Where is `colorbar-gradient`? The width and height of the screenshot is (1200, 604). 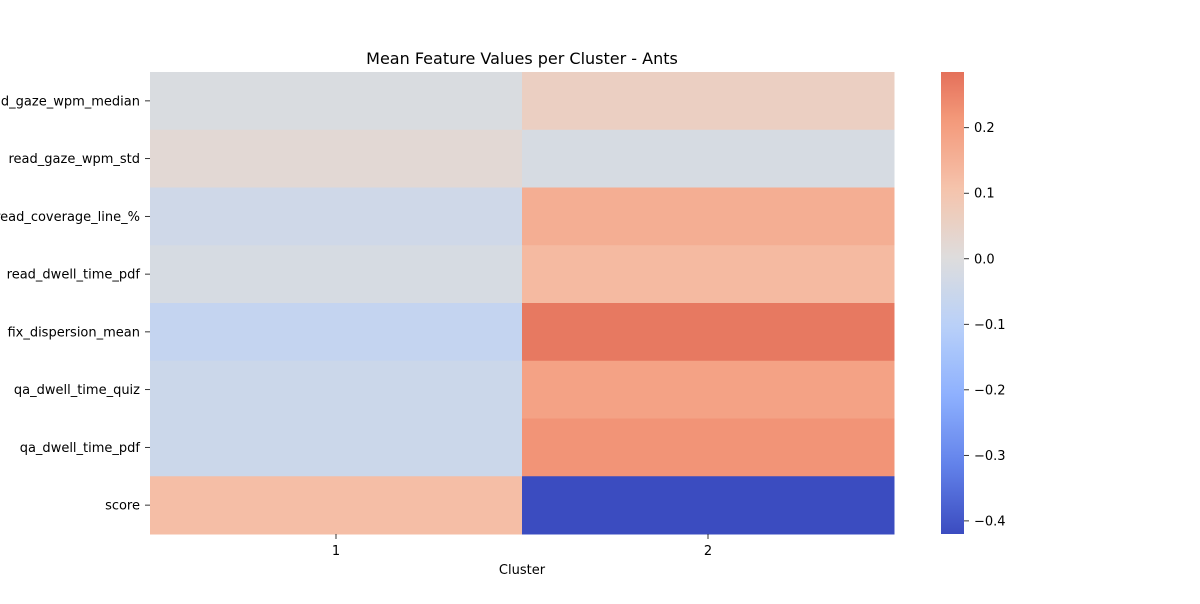
colorbar-gradient is located at coordinates (952, 303).